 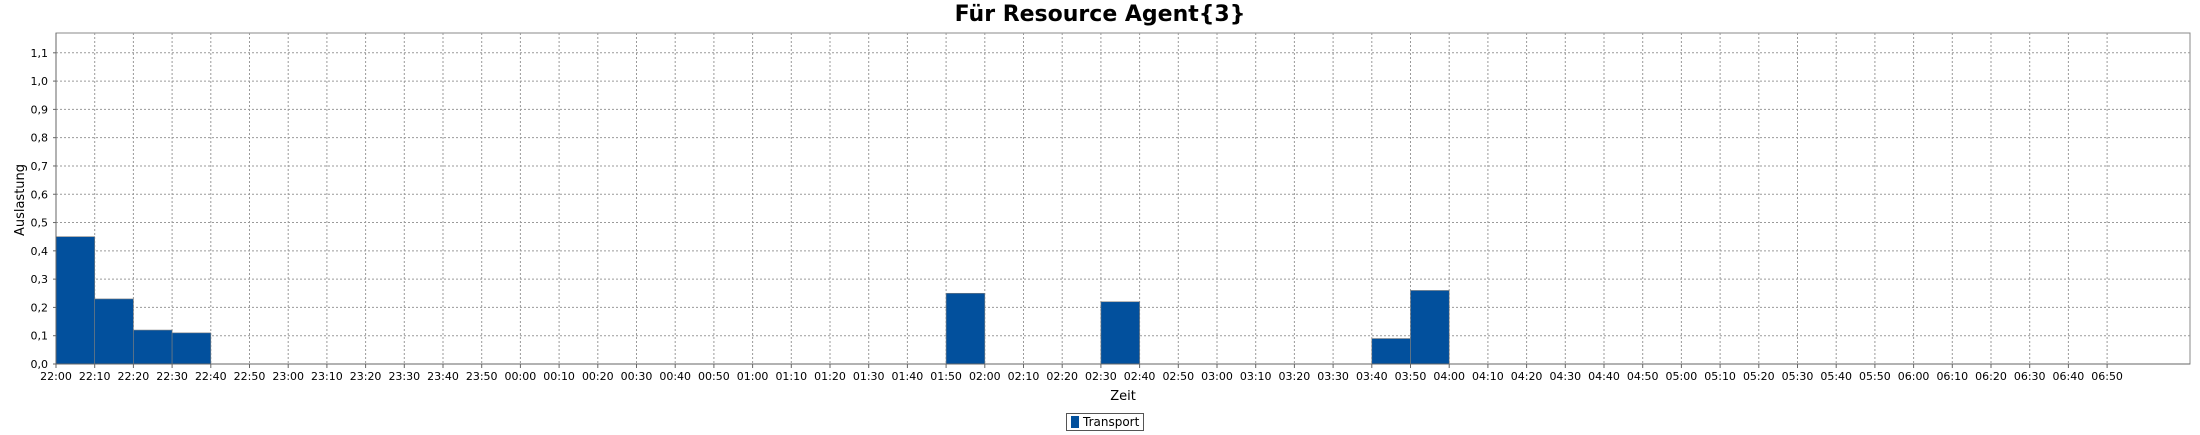 What do you see at coordinates (965, 328) in the screenshot?
I see `bar-01:50` at bounding box center [965, 328].